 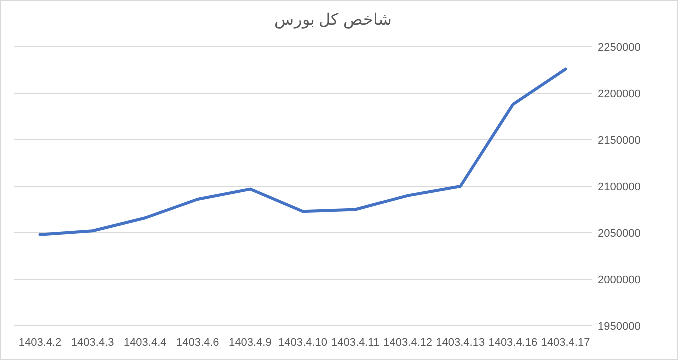 I want to click on y-tick-label: 2050000, so click(x=619, y=234).